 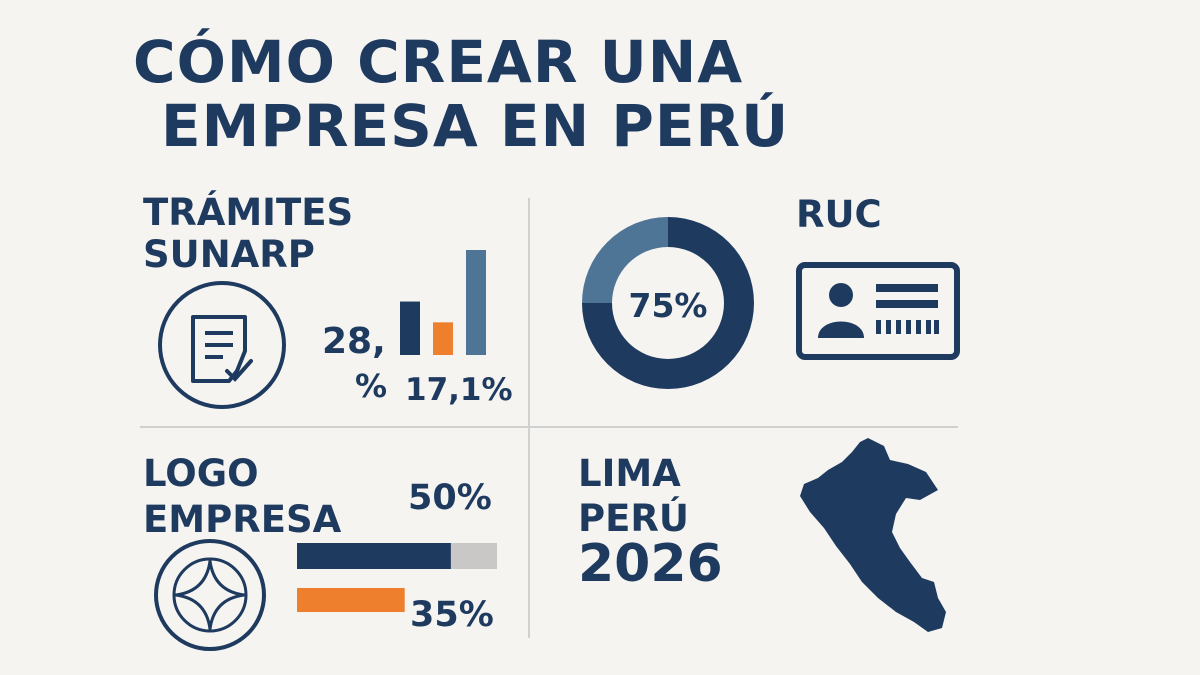 I want to click on peru-map-icon, so click(x=873, y=535).